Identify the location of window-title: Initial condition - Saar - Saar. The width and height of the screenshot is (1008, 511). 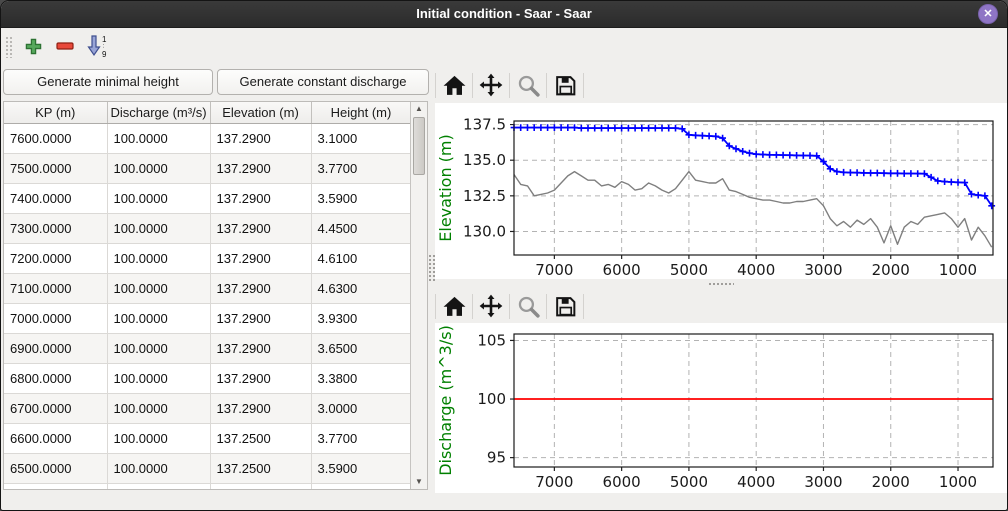
(504, 13).